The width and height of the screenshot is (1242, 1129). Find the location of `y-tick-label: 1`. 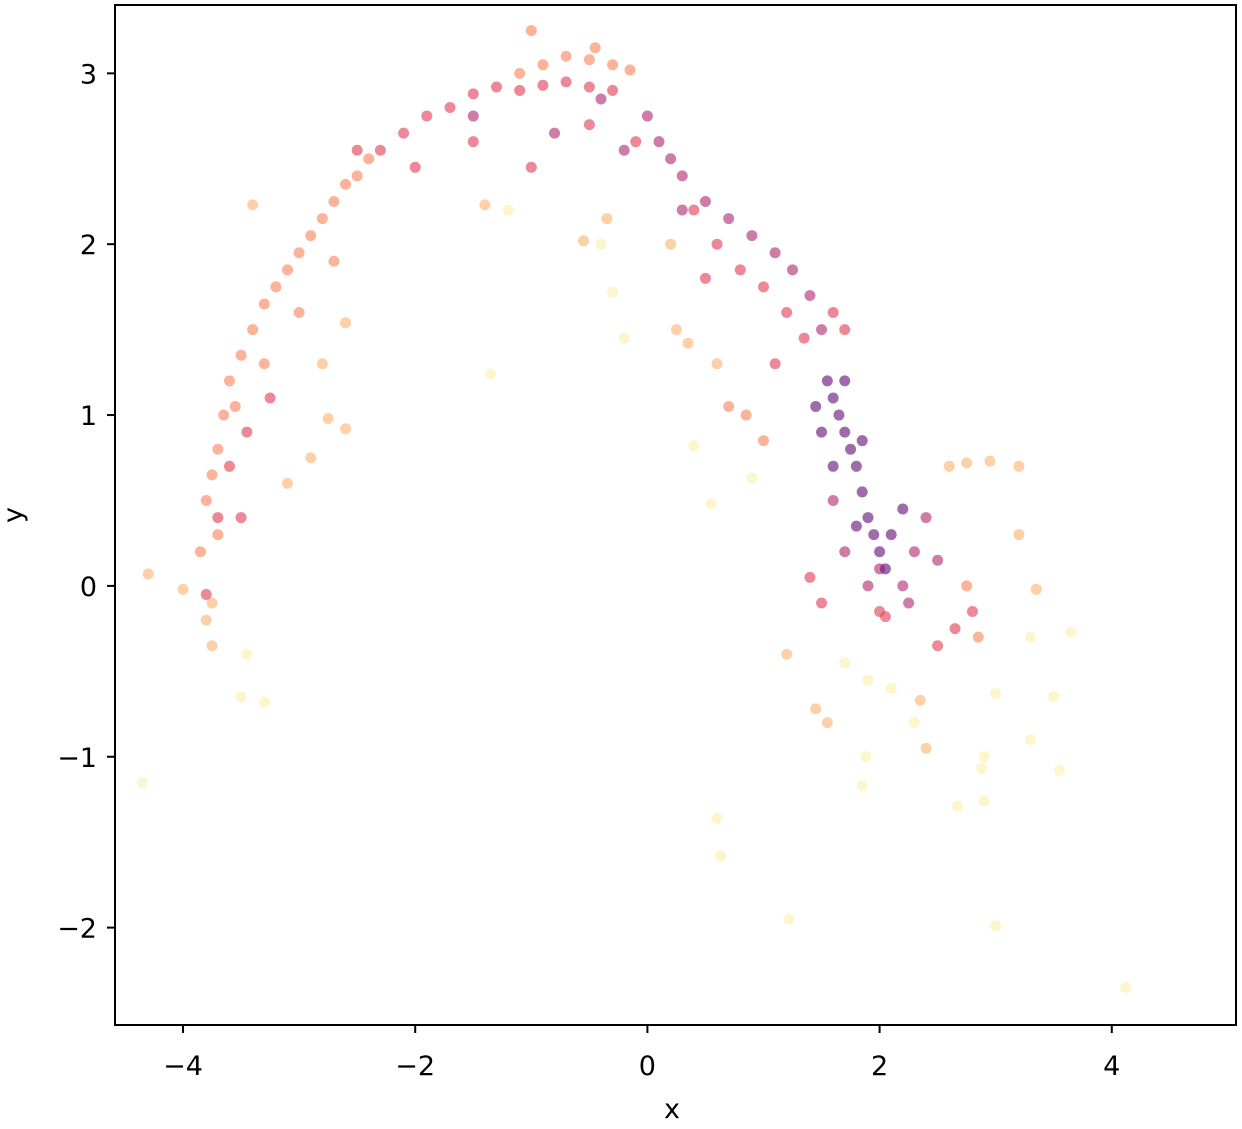

y-tick-label: 1 is located at coordinates (88, 416).